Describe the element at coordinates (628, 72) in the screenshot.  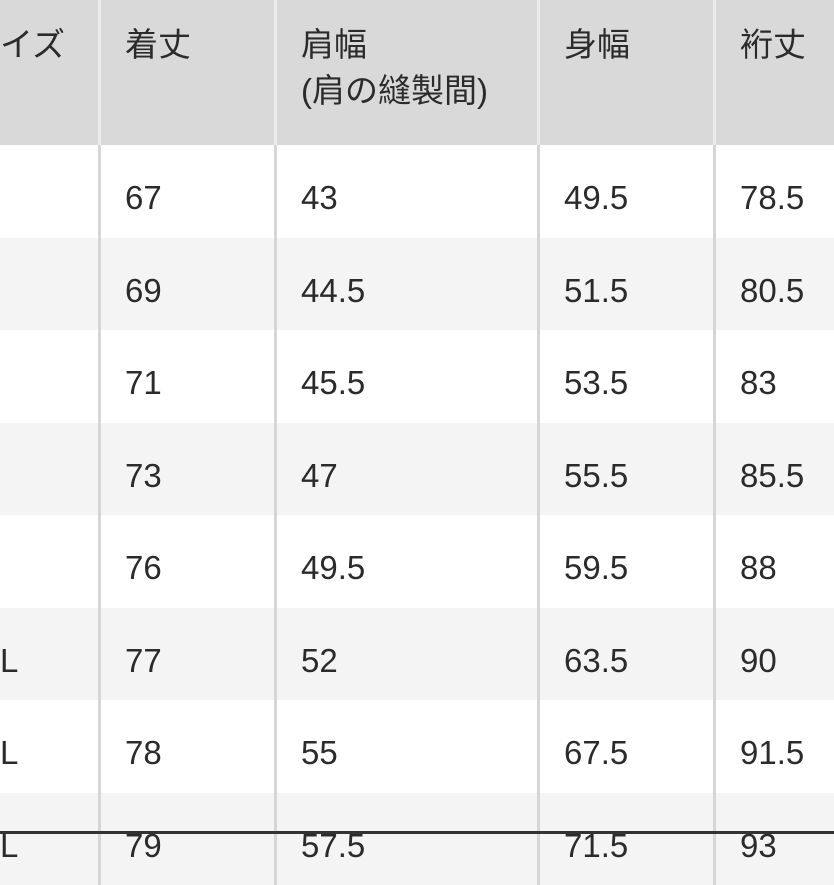
I see `header-body-width: 身幅` at that location.